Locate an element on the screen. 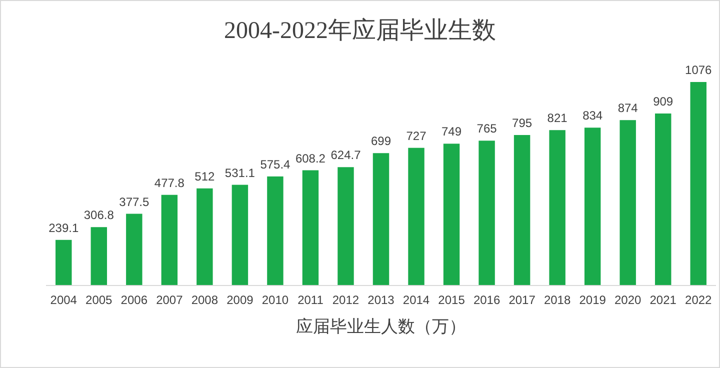 The height and width of the screenshot is (368, 720). x-tick-label: 2020 is located at coordinates (628, 300).